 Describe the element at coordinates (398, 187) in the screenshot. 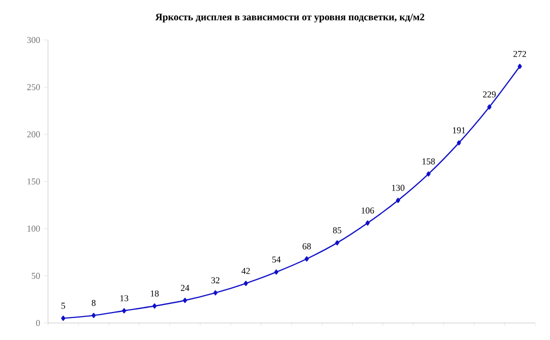

I see `data-label: 130` at that location.